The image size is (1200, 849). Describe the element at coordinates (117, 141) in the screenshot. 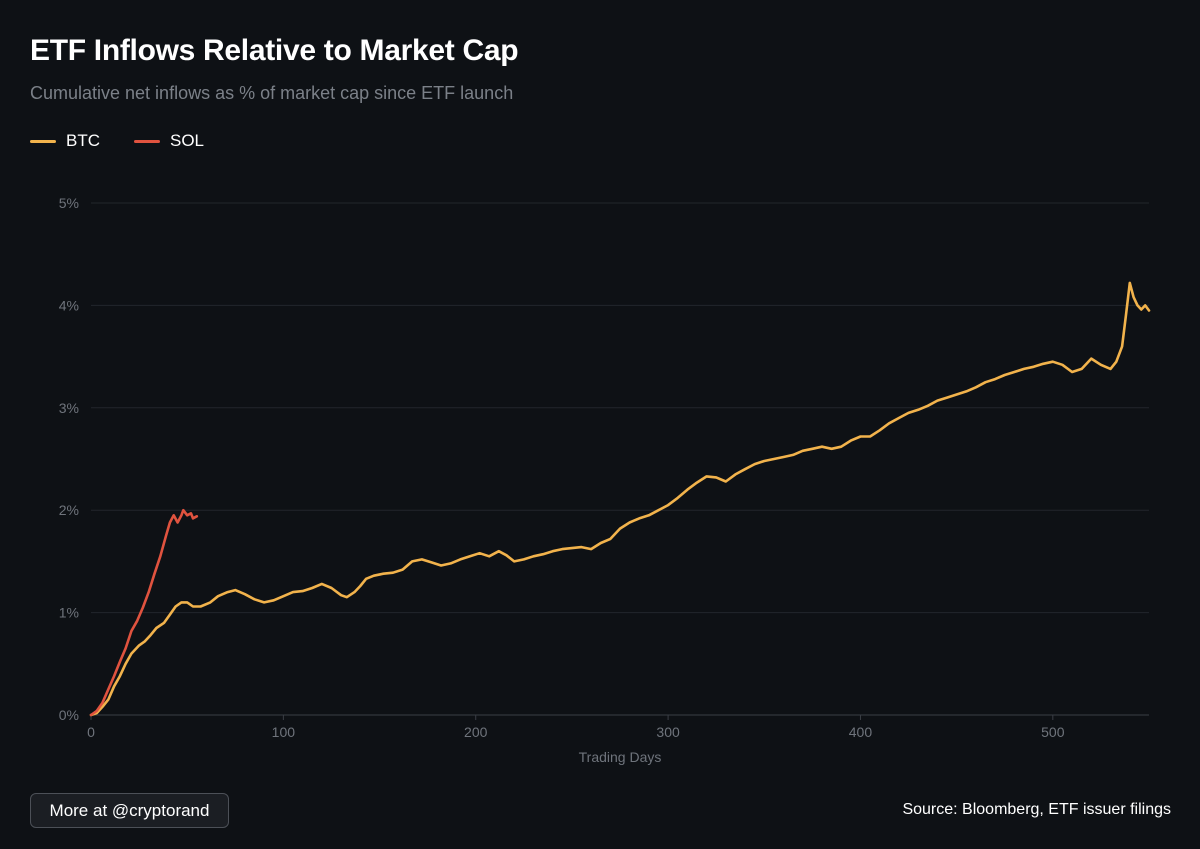

I see `chart-legend: BTC SOL` at that location.